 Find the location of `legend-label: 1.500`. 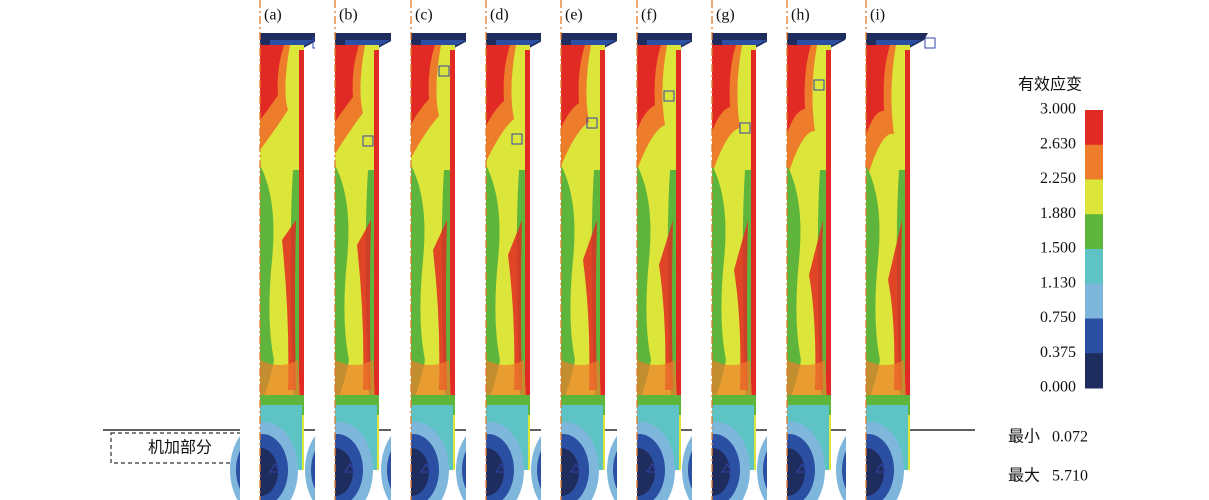

legend-label: 1.500 is located at coordinates (1058, 248).